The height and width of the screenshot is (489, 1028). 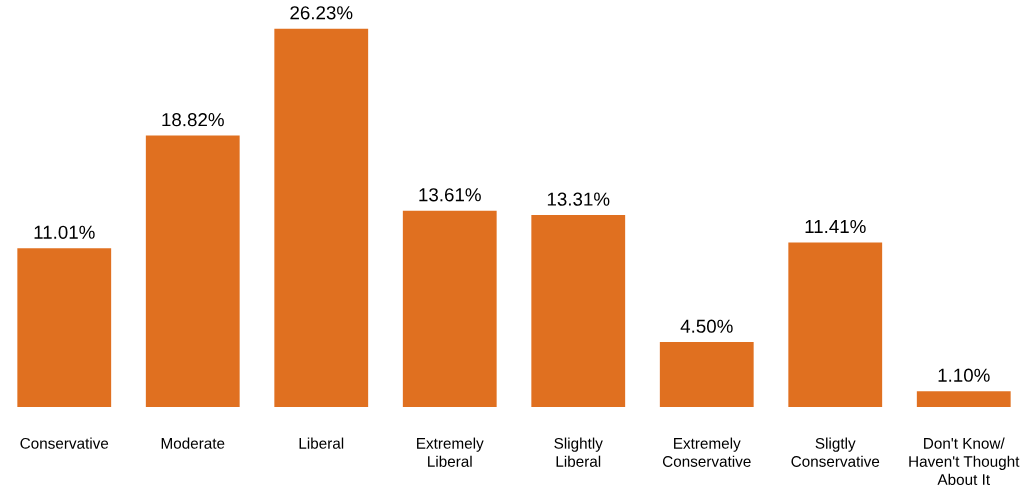 What do you see at coordinates (578, 452) in the screenshot?
I see `x-tick-label: Slightly Liberal` at bounding box center [578, 452].